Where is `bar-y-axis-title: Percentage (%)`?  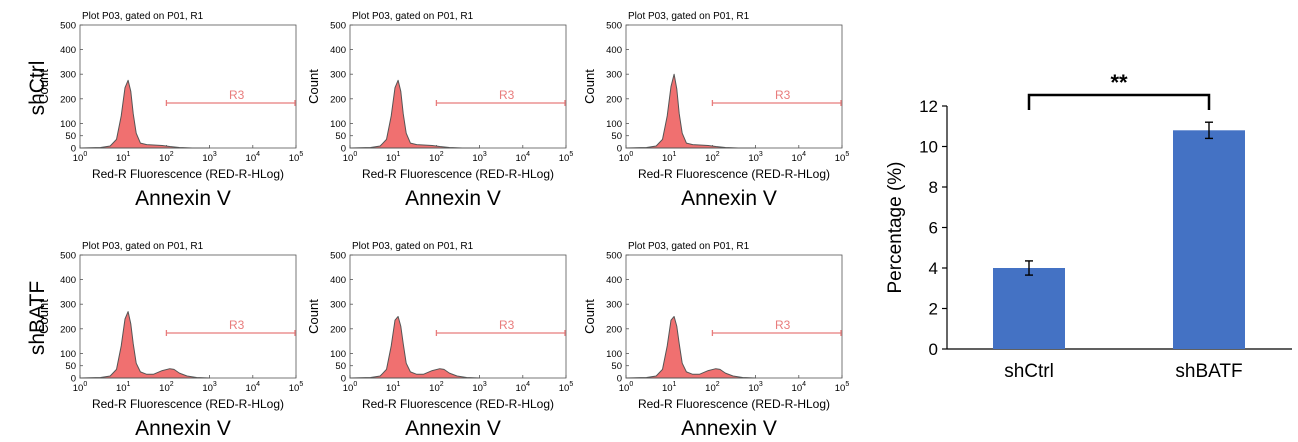 bar-y-axis-title: Percentage (%) is located at coordinates (895, 227).